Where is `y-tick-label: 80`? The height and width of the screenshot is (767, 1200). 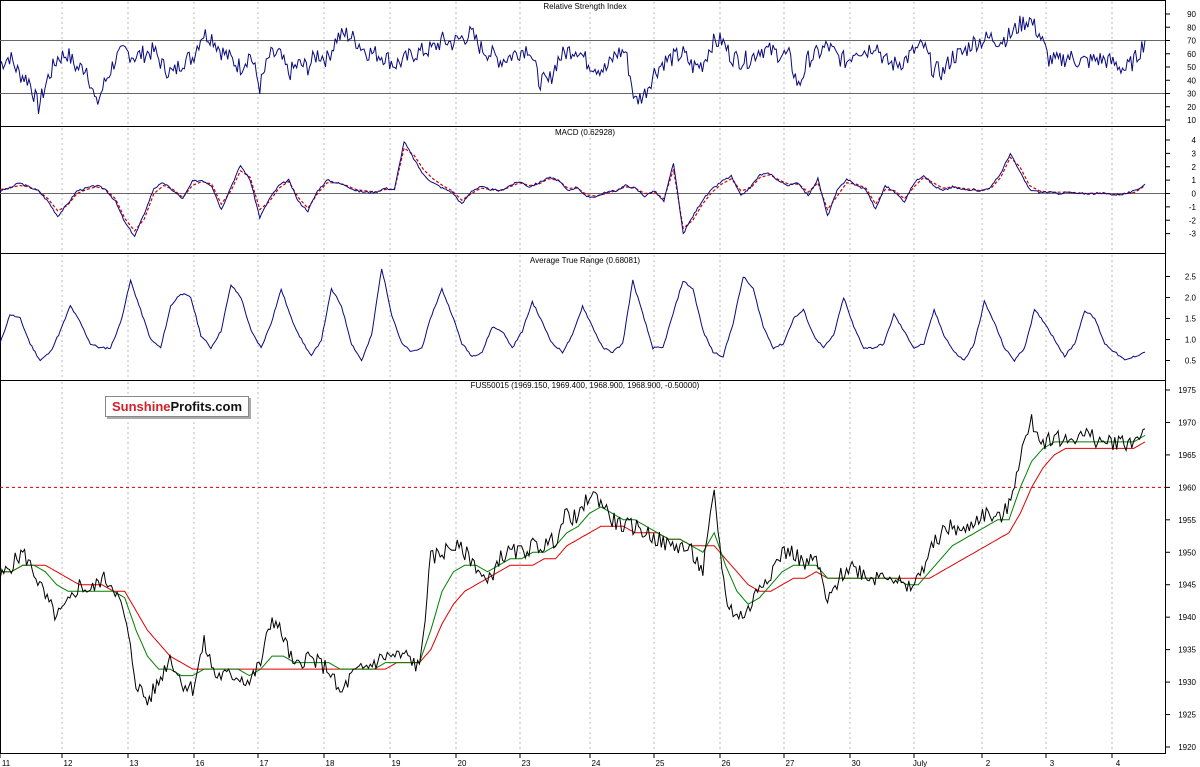 y-tick-label: 80 is located at coordinates (1191, 27).